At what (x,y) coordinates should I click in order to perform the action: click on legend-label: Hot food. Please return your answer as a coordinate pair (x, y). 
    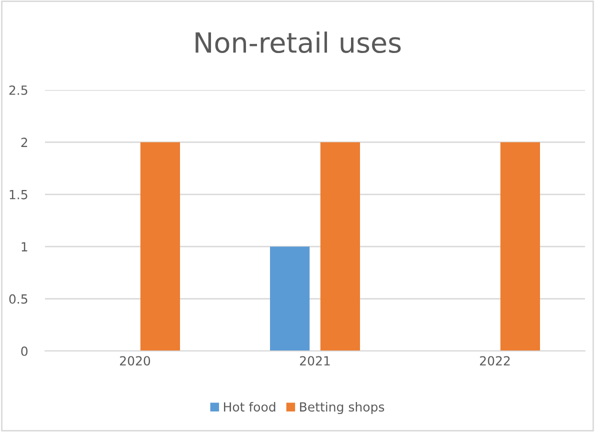
    Looking at the image, I should click on (250, 407).